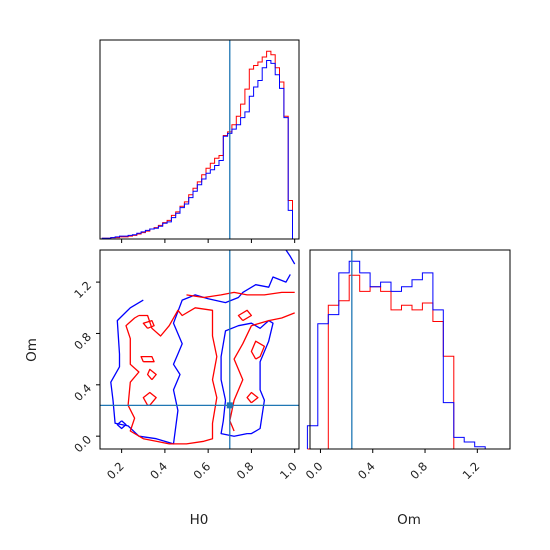 The height and width of the screenshot is (550, 550). I want to click on h0-axis-ticks: 0.2 0.4 0.6 0.8 1.0, so click(202, 465).